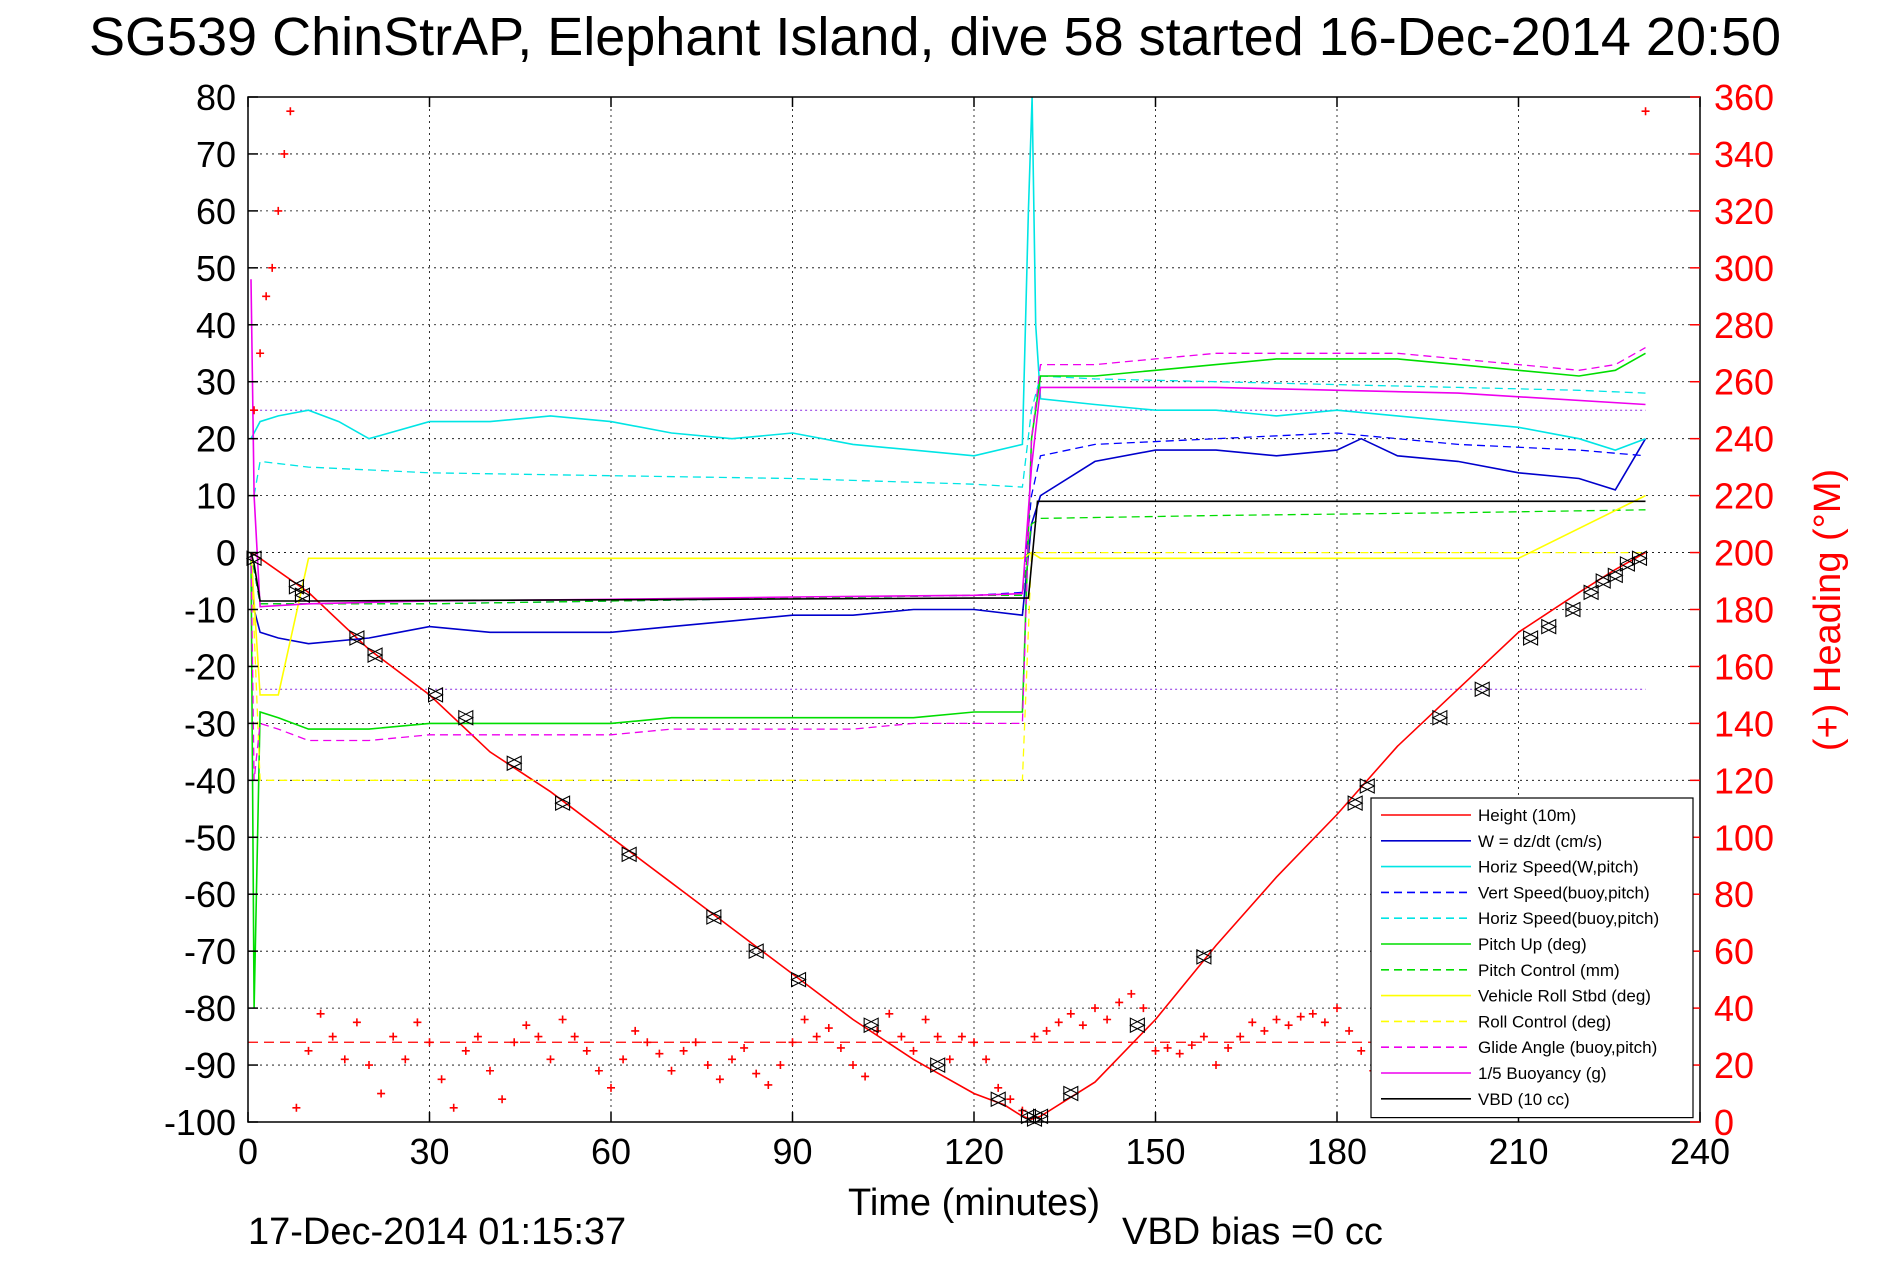  I want to click on y-tick-label: 60, so click(216, 211).